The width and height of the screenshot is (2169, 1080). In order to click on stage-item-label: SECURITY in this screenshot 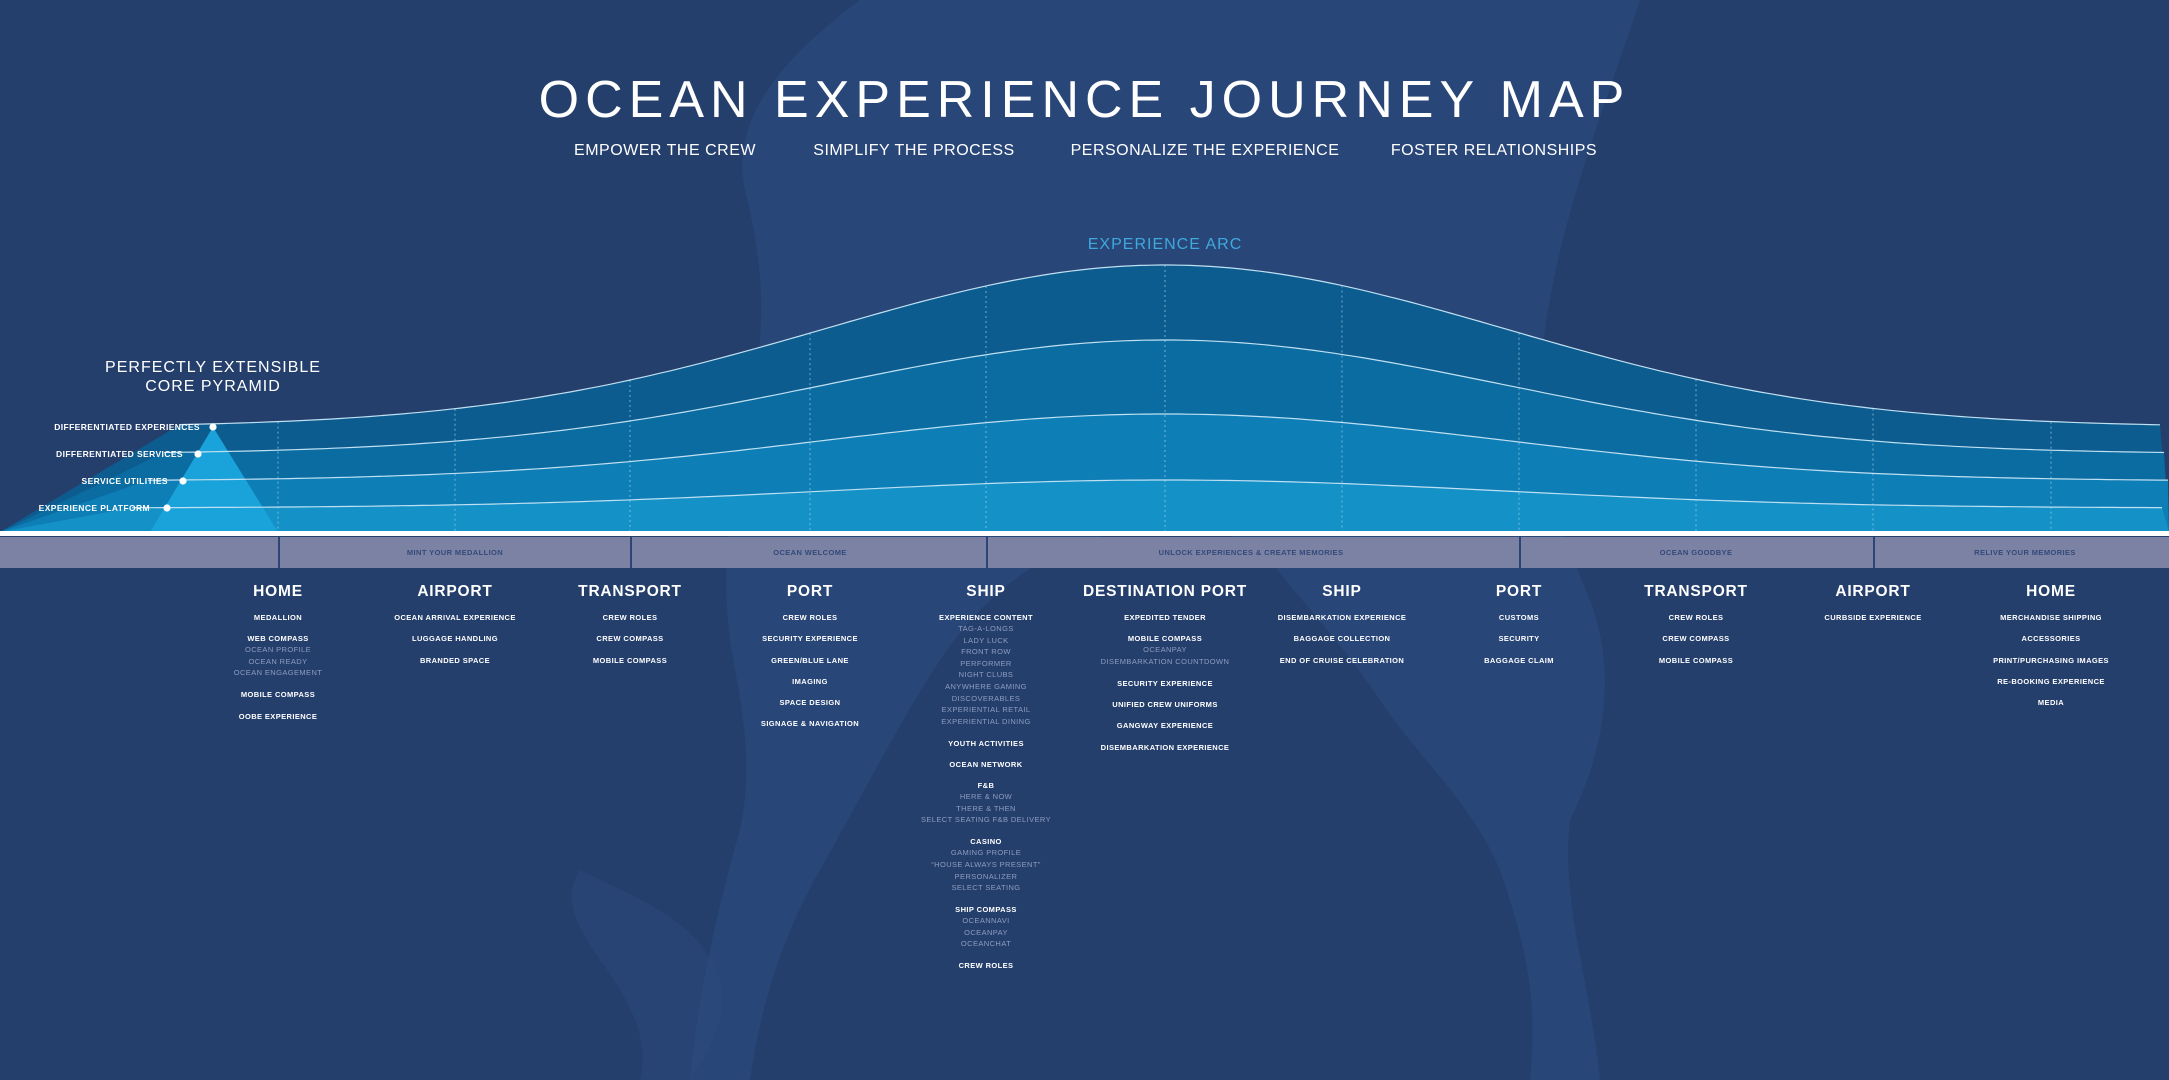, I will do `click(1519, 639)`.